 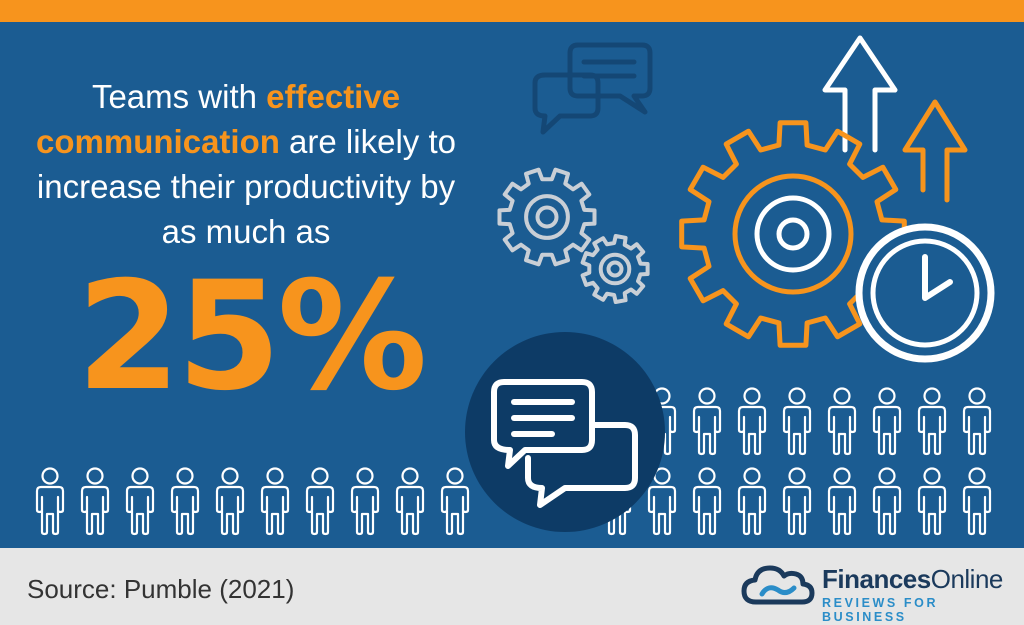 I want to click on top-accent-bar, so click(x=512, y=11).